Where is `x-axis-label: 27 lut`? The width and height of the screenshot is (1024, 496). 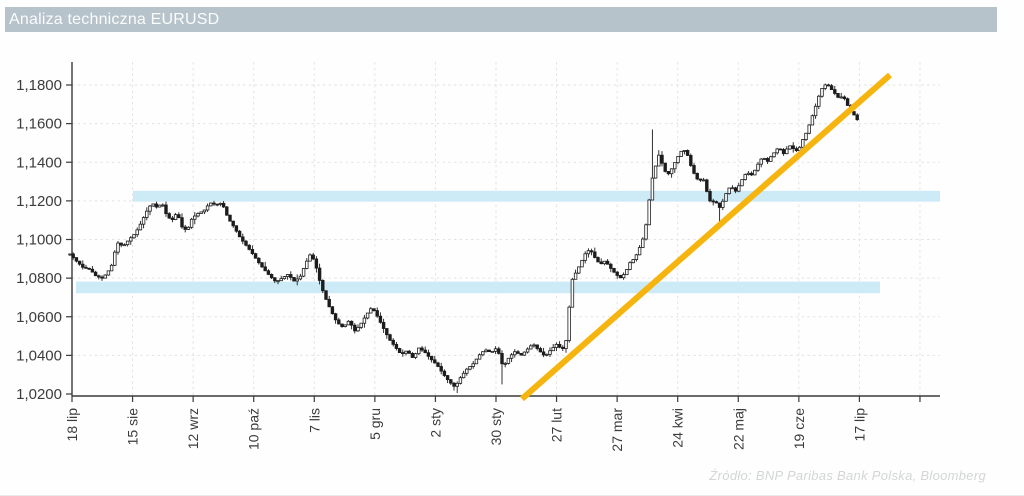
x-axis-label: 27 lut is located at coordinates (557, 425).